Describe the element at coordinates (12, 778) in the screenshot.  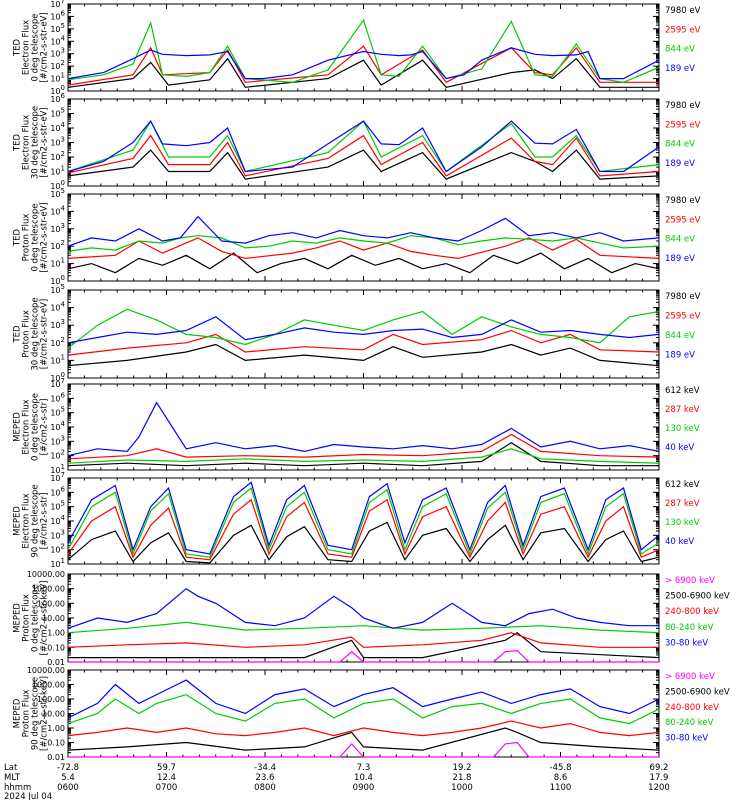
I see `x-row-label: MLT` at that location.